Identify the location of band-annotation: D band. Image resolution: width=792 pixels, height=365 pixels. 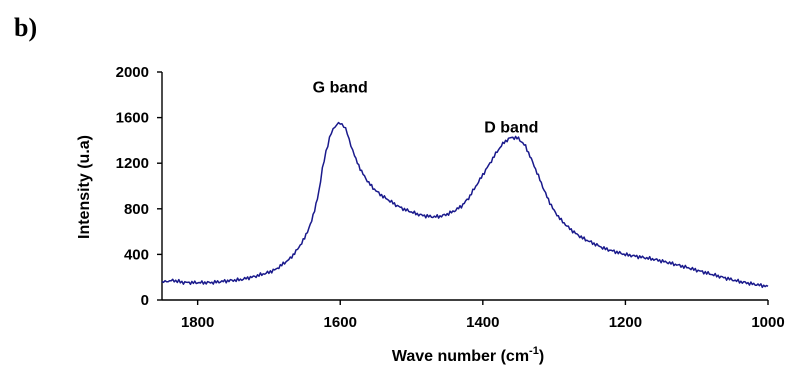
(511, 127).